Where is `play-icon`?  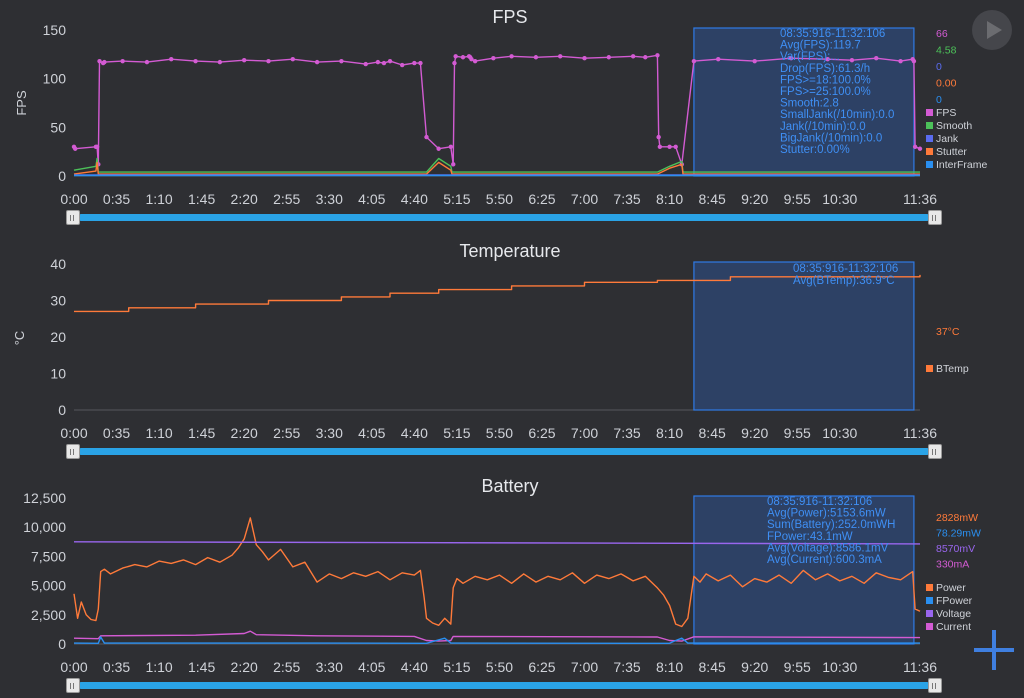 play-icon is located at coordinates (992, 30).